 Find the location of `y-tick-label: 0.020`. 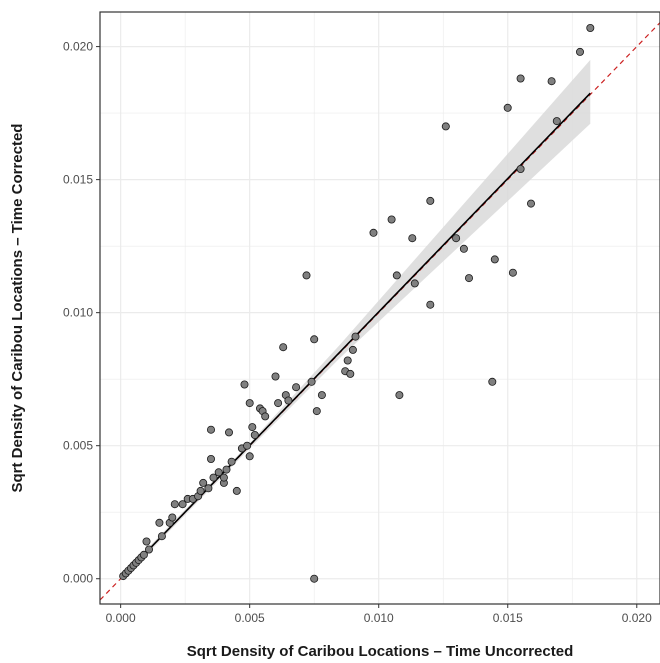

y-tick-label: 0.020 is located at coordinates (78, 47).